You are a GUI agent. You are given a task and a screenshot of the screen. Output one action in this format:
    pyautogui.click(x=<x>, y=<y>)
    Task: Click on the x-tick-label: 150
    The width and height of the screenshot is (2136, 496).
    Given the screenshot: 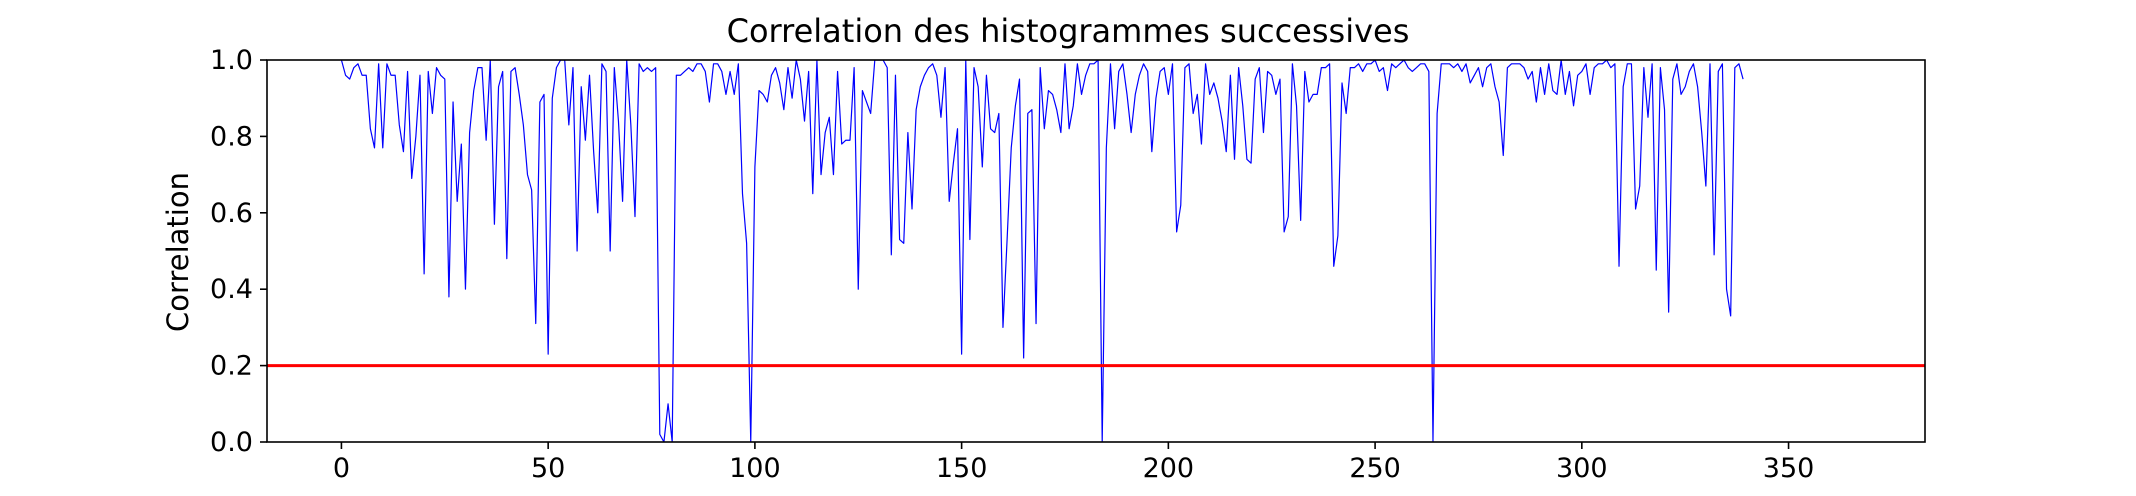 What is the action you would take?
    pyautogui.click(x=962, y=468)
    